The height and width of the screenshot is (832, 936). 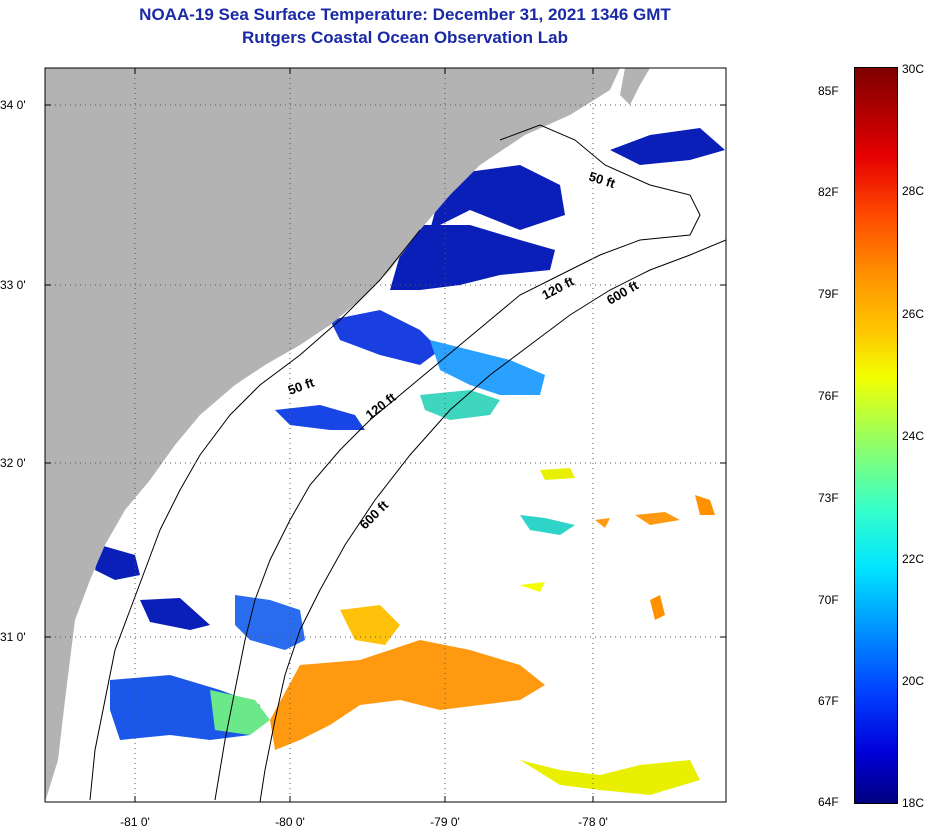 I want to click on lon-label-79: -79 0', so click(x=445, y=822).